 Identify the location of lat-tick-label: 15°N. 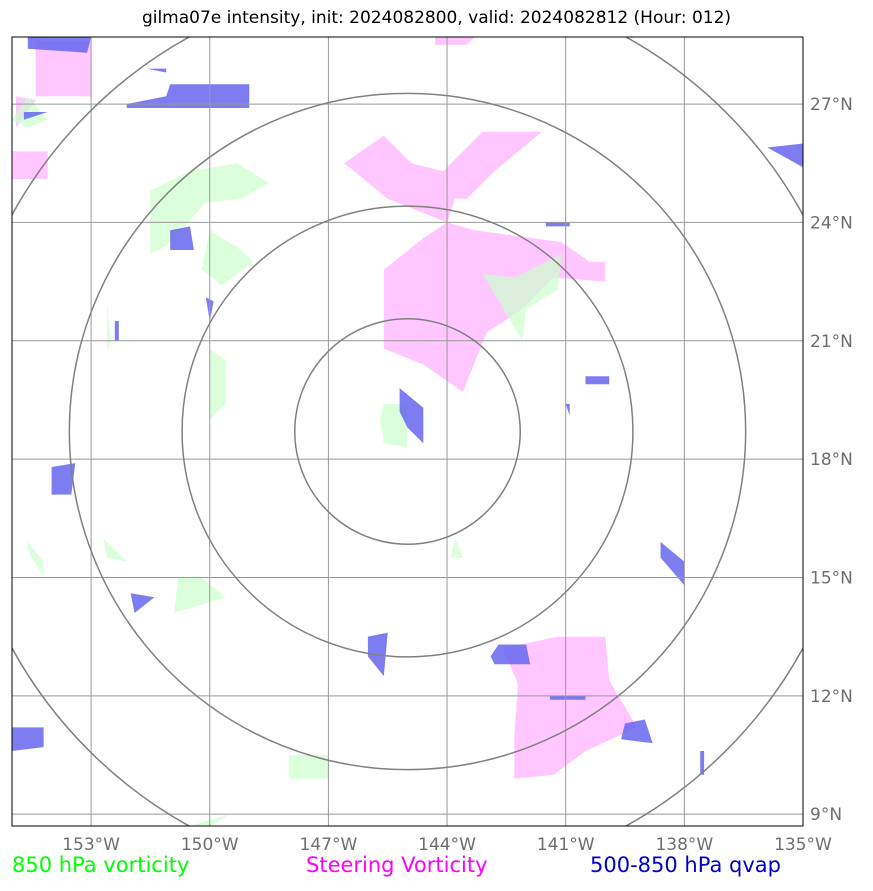
(831, 578).